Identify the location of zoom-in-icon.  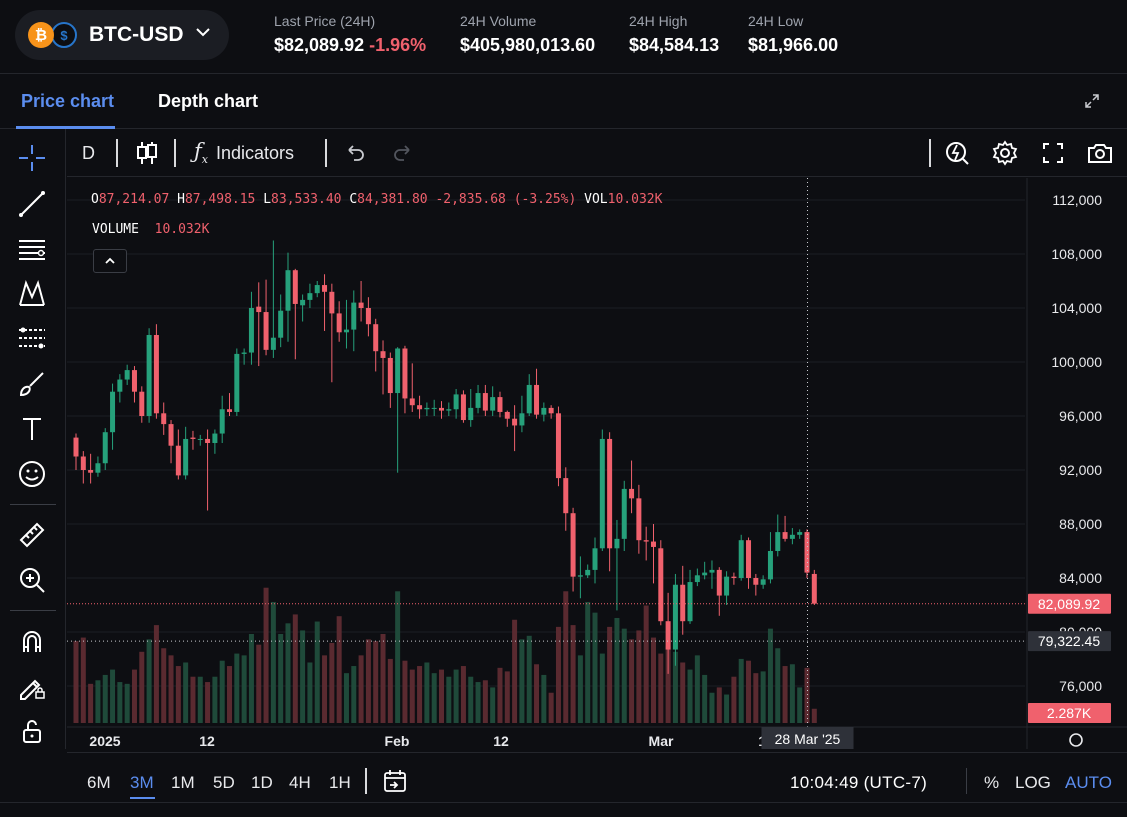
(32, 580).